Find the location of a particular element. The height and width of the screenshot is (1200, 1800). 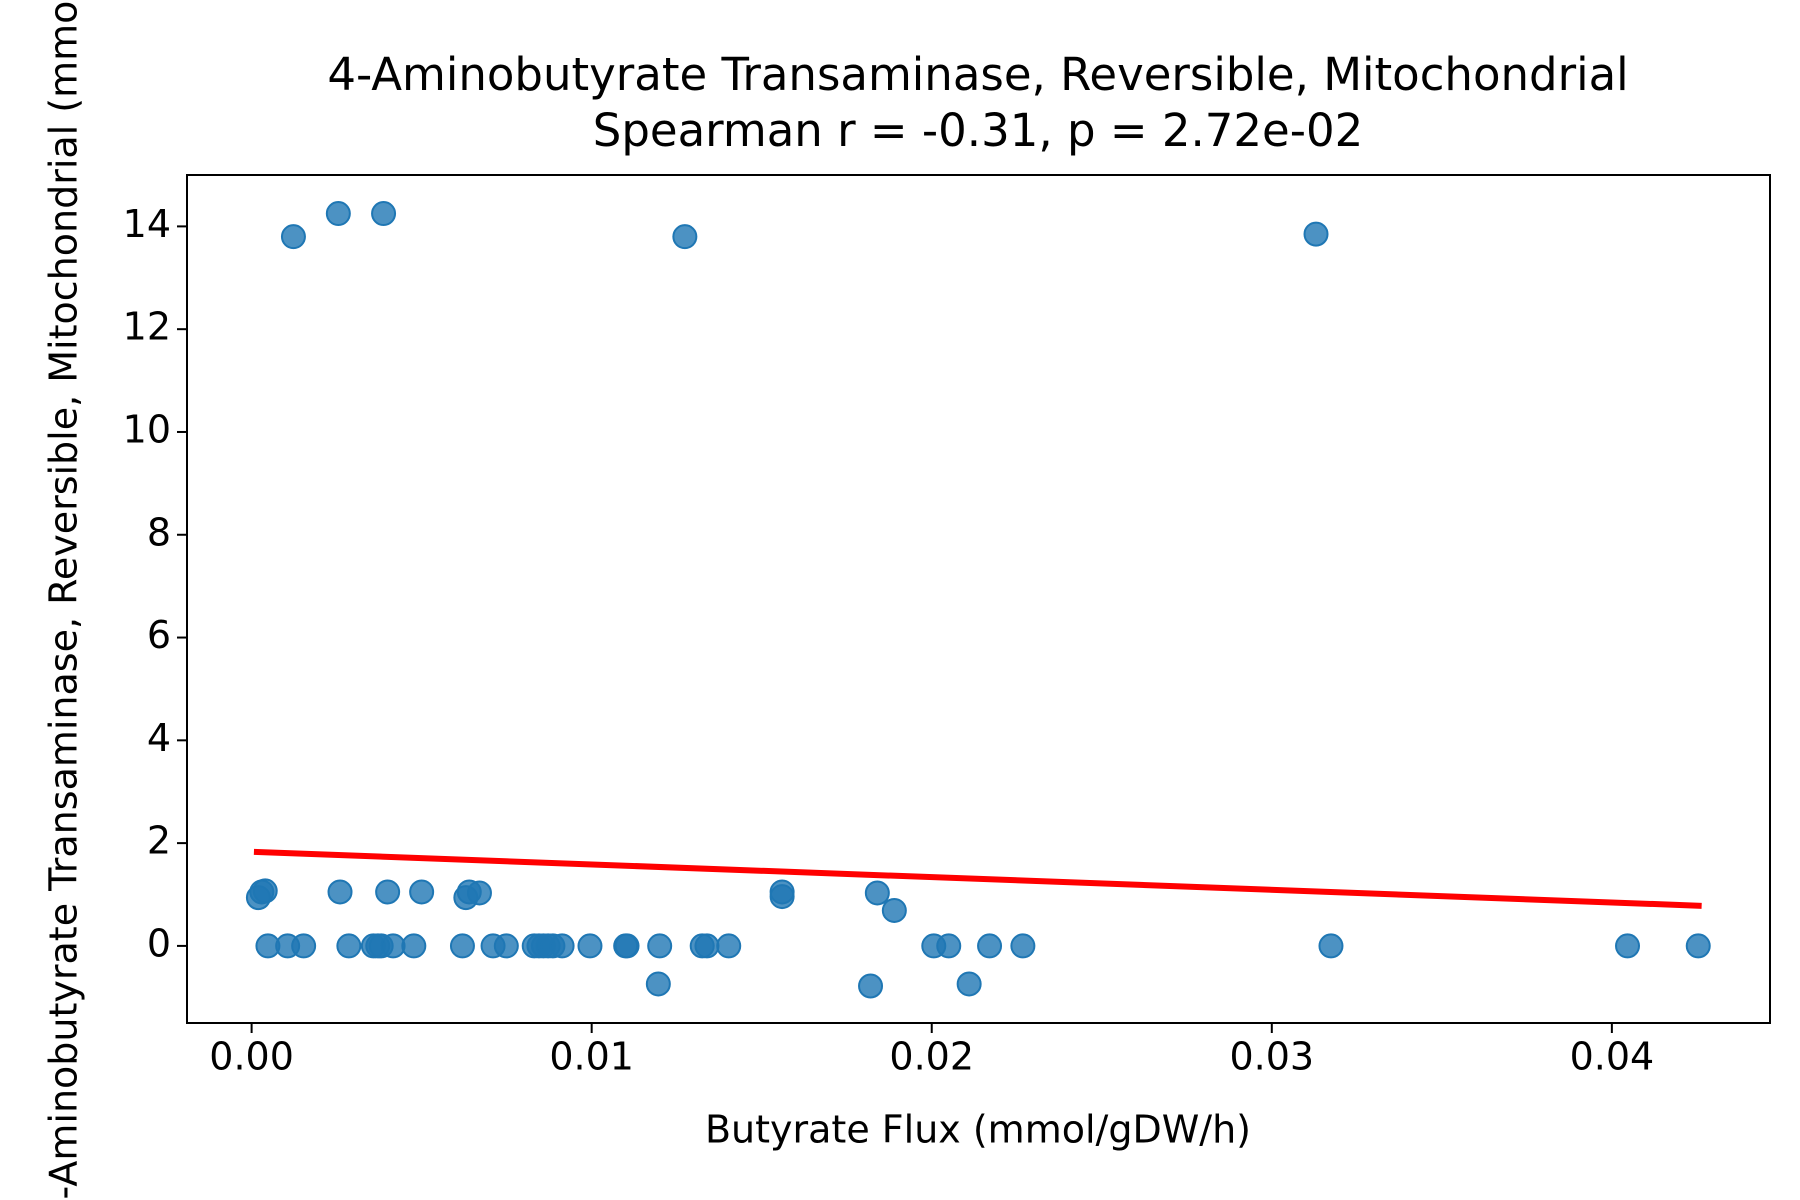

fit-line is located at coordinates (977, 878).